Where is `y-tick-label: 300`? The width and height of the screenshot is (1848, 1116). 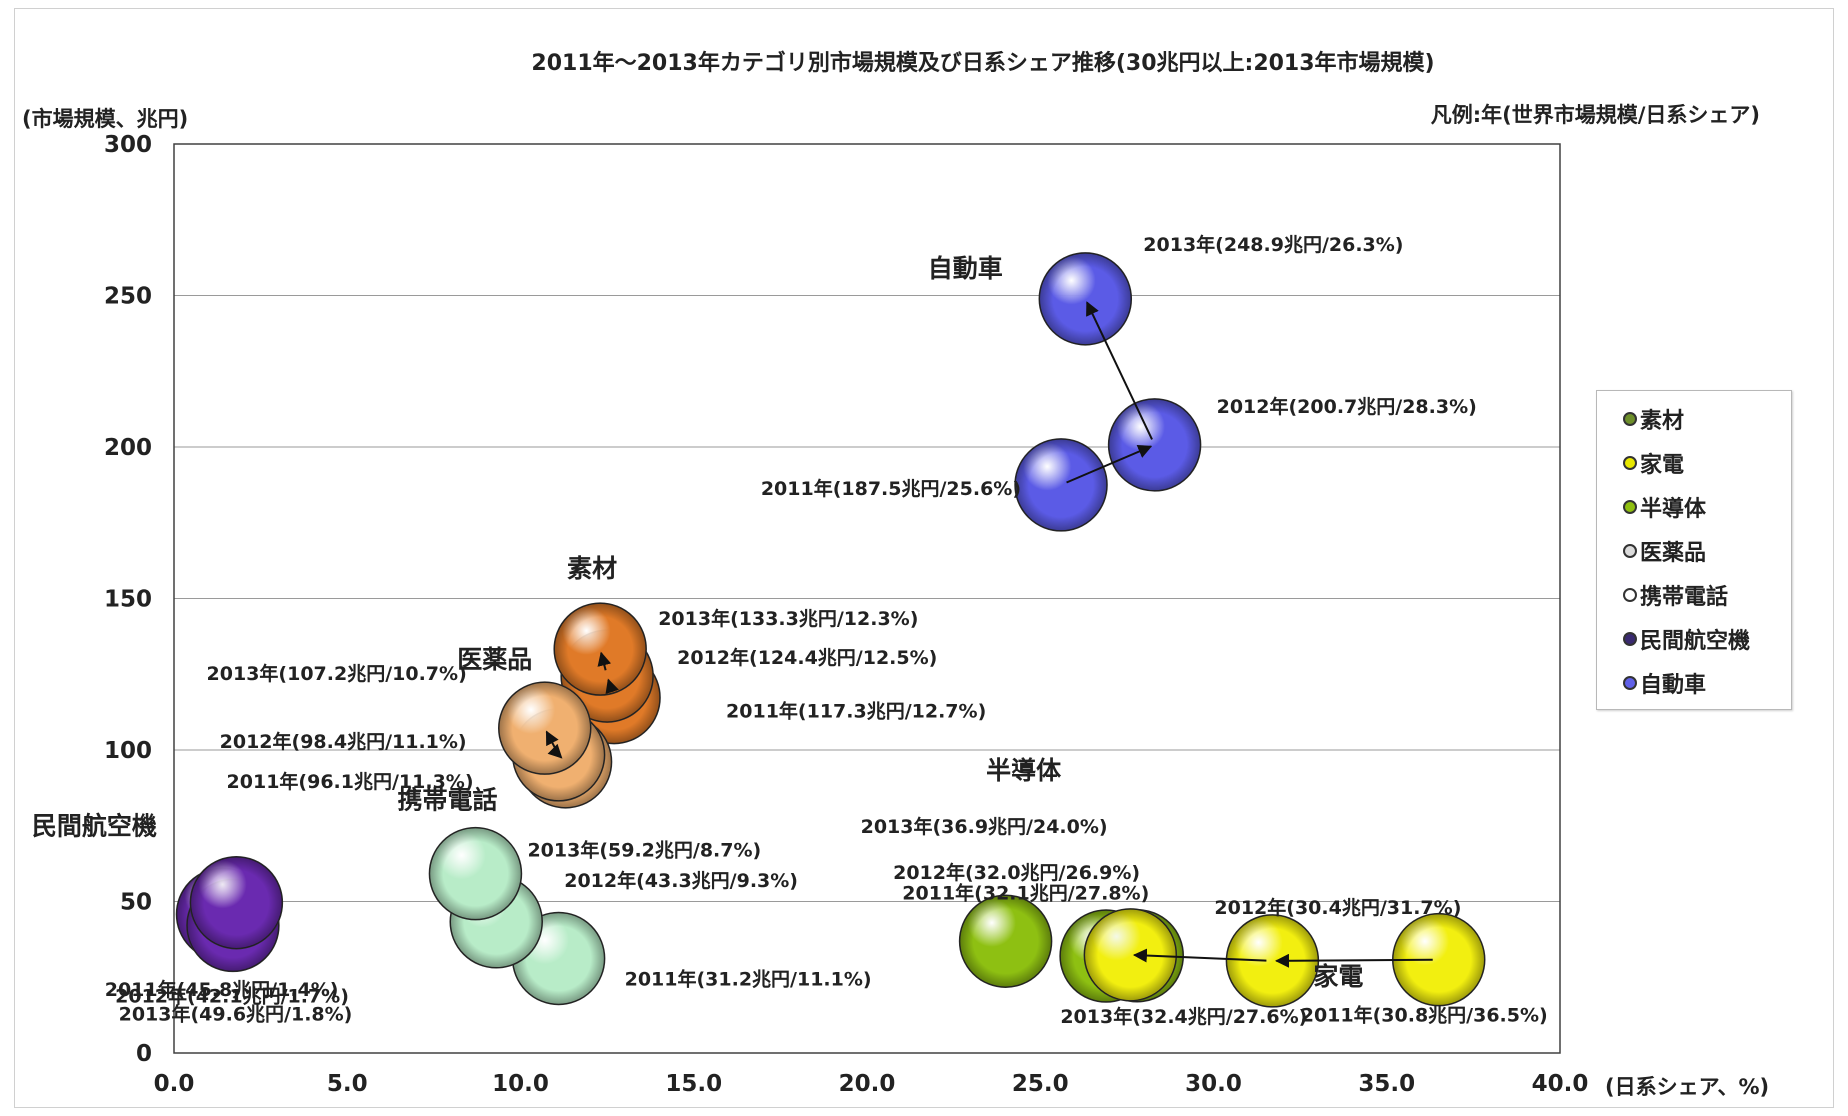 y-tick-label: 300 is located at coordinates (128, 145).